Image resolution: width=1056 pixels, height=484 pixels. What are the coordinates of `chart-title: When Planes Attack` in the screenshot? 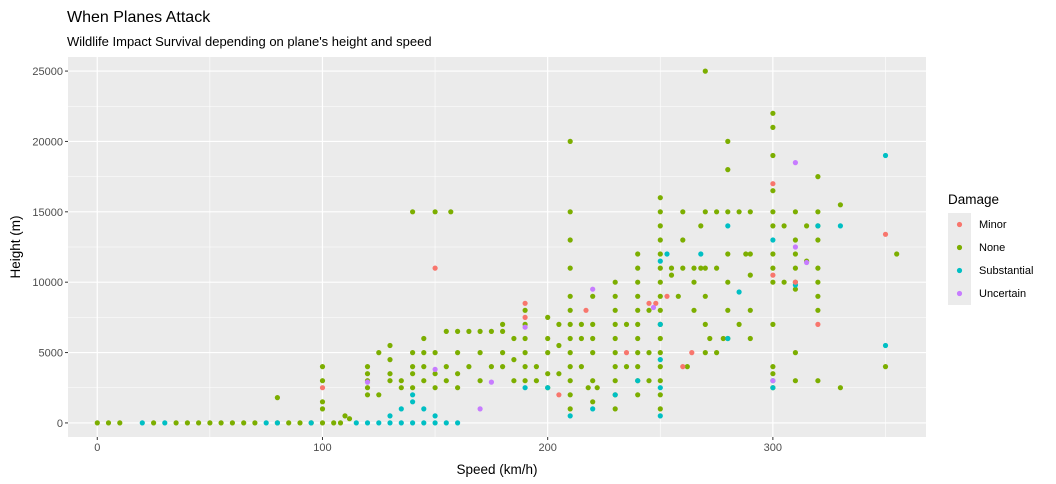 It's located at (139, 17).